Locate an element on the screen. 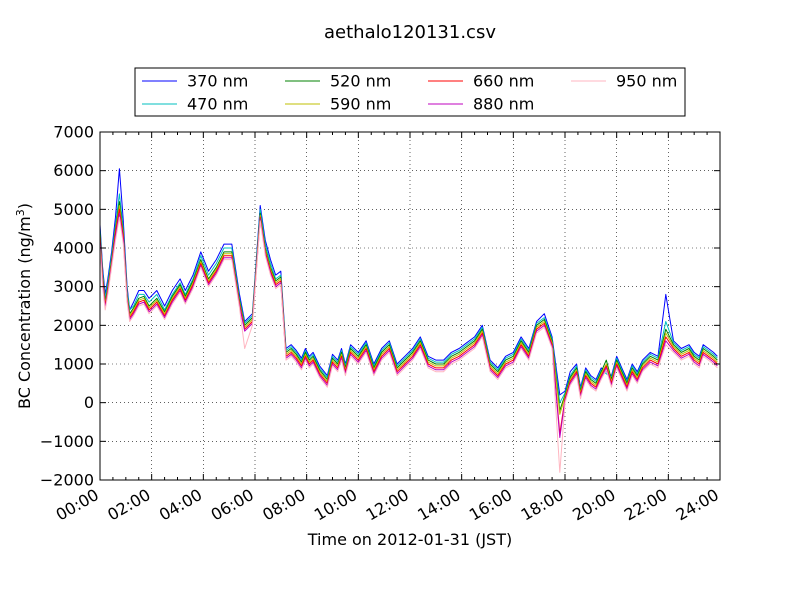  legend-label: 590 nm is located at coordinates (360, 104).